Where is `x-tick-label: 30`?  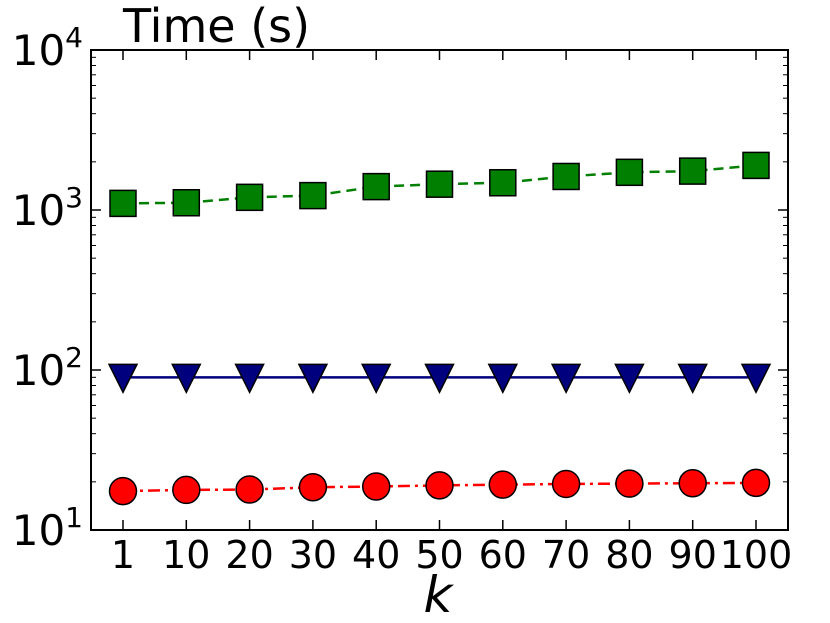
x-tick-label: 30 is located at coordinates (313, 555).